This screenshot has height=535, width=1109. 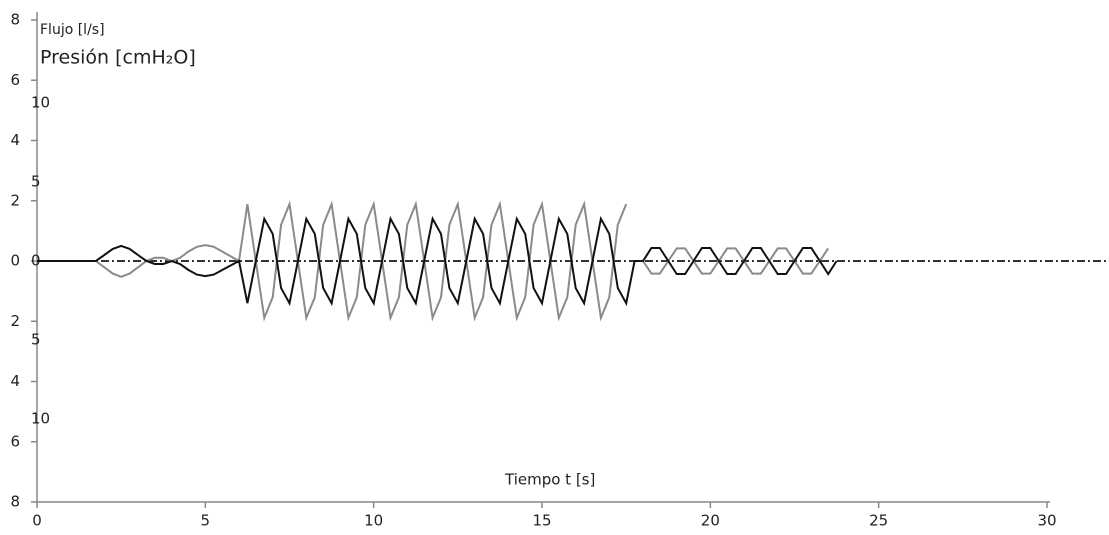 I want to click on series-line, so click(x=437, y=261).